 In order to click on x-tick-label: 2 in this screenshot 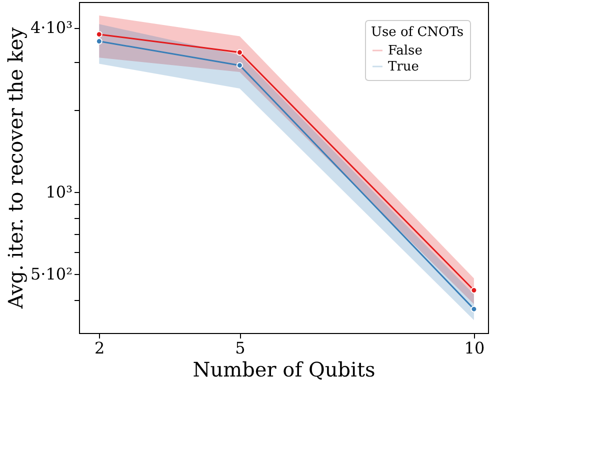, I will do `click(99, 348)`.